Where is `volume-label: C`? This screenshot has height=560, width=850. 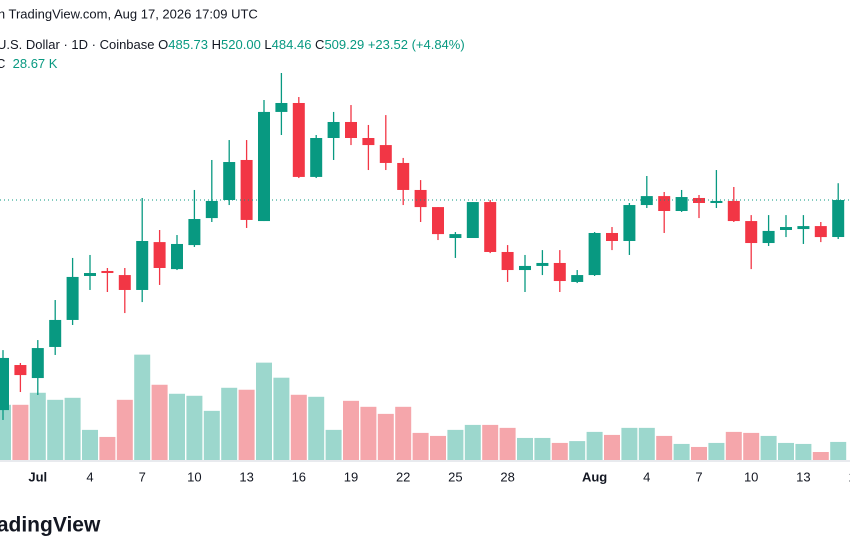 volume-label: C is located at coordinates (3, 63).